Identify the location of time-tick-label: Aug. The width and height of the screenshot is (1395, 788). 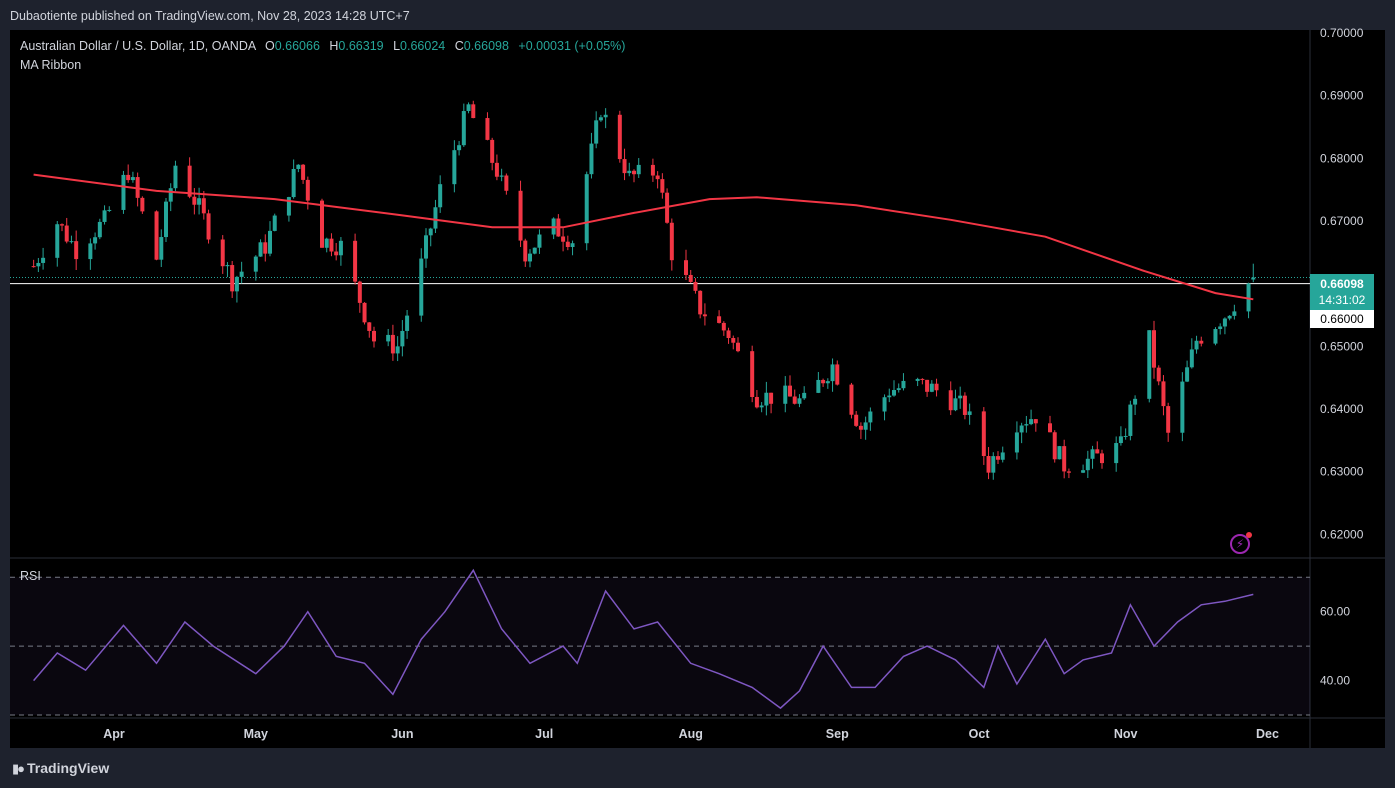
(691, 734).